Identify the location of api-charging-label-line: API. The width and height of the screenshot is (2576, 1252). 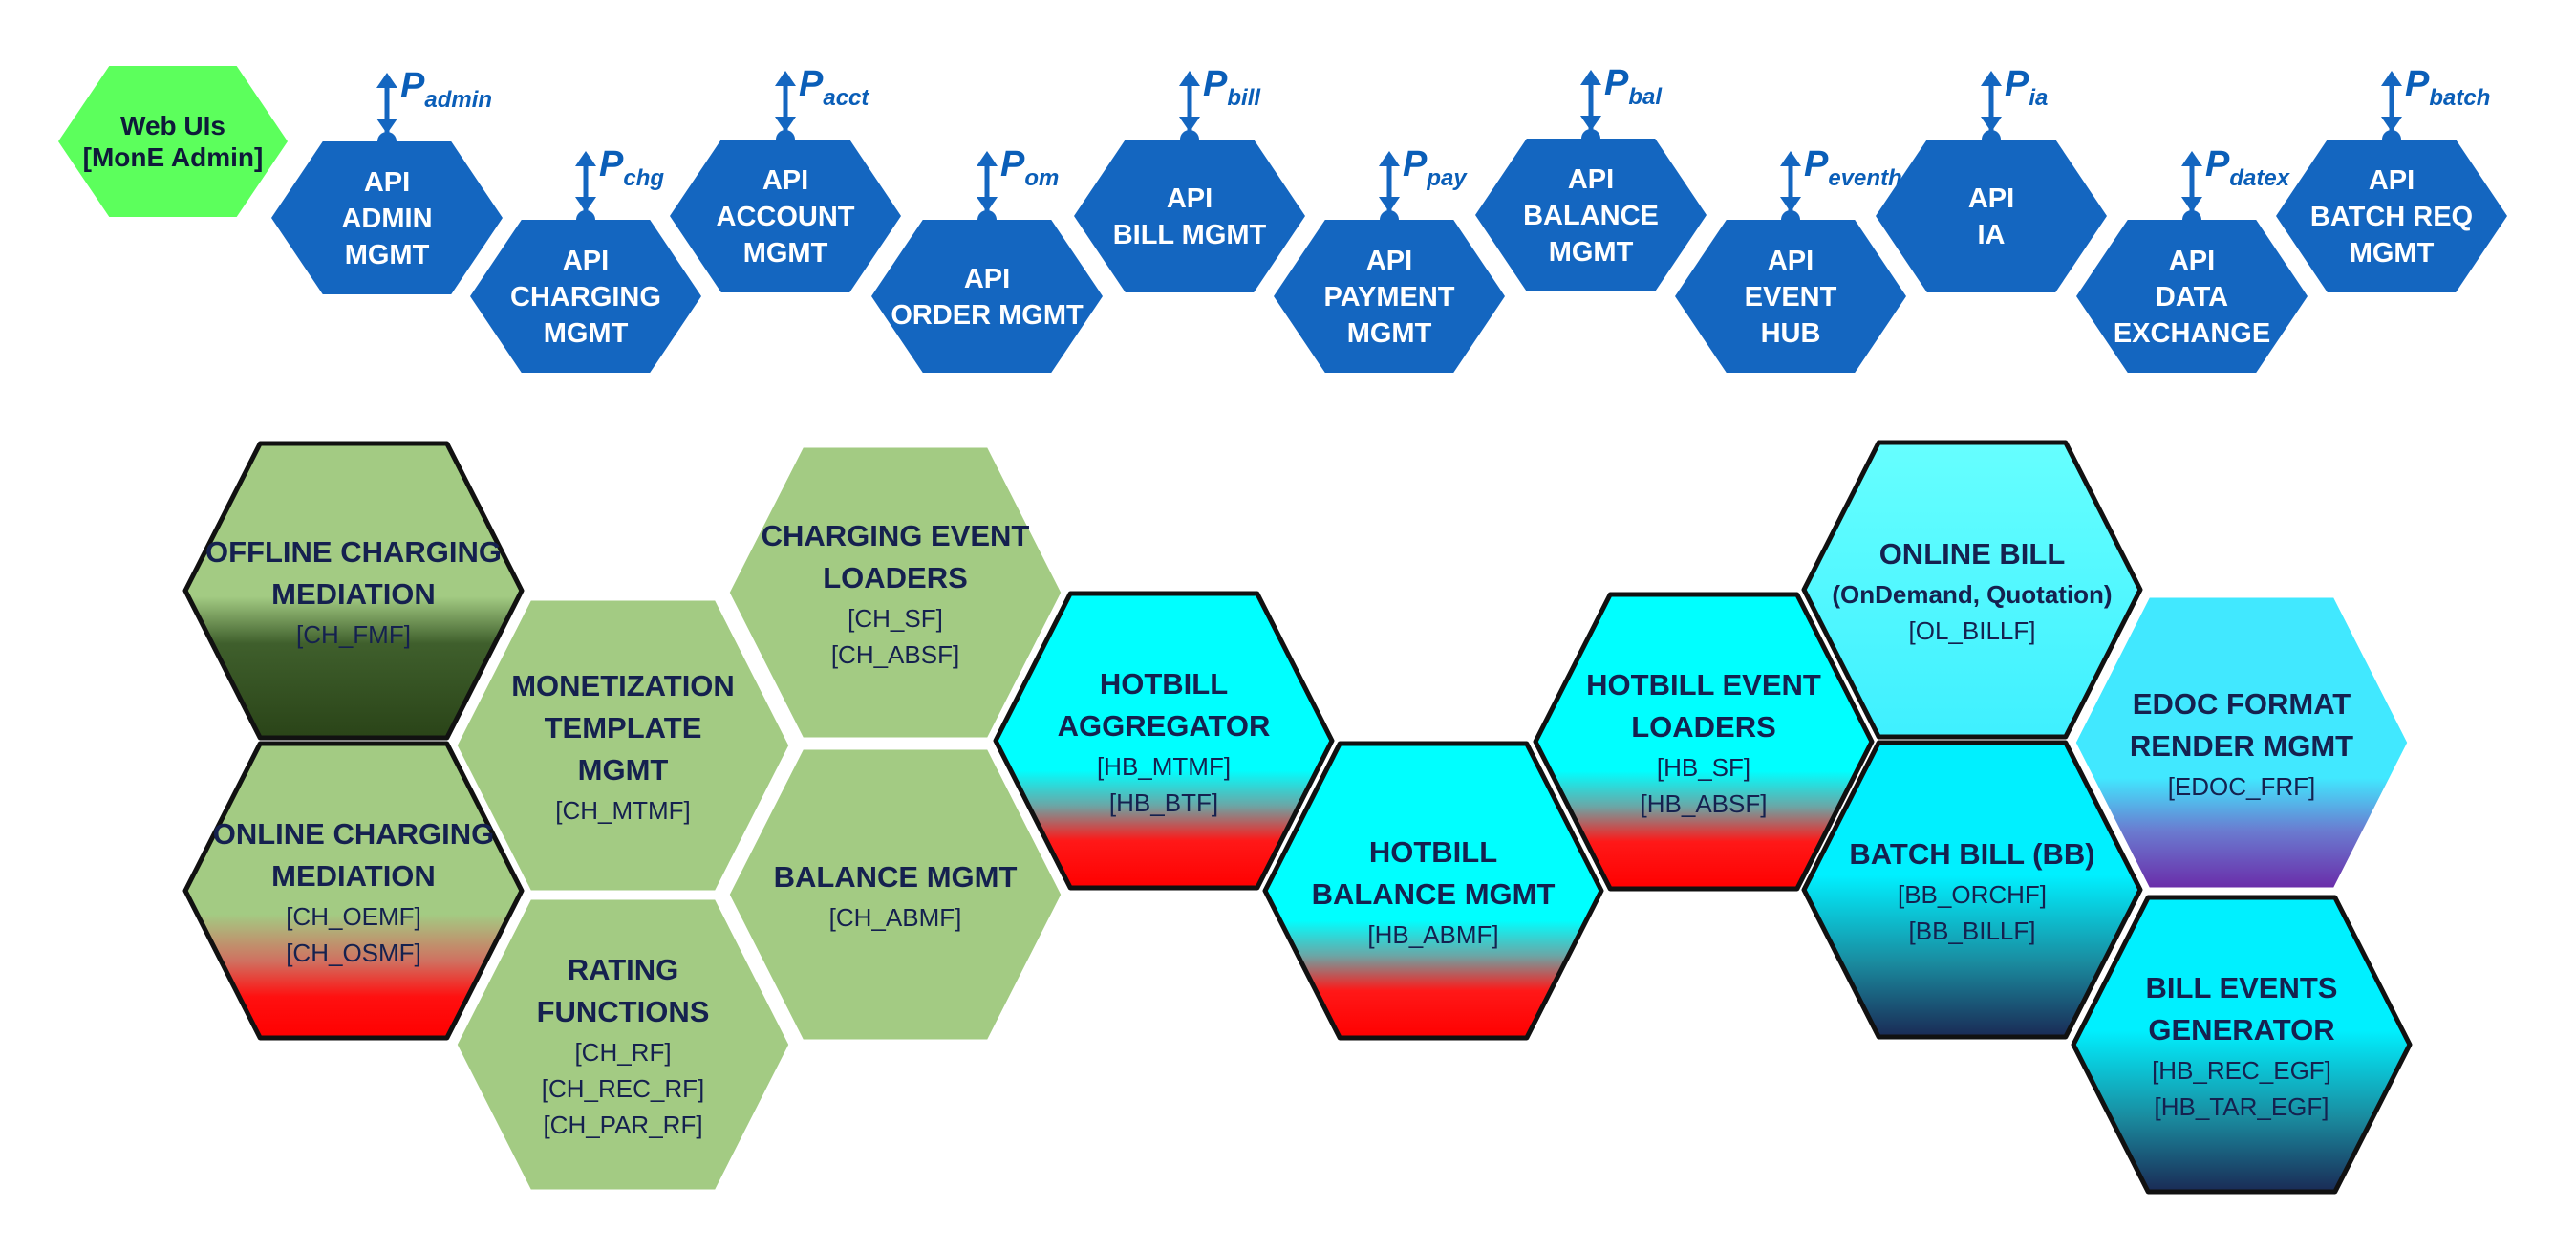
(586, 261).